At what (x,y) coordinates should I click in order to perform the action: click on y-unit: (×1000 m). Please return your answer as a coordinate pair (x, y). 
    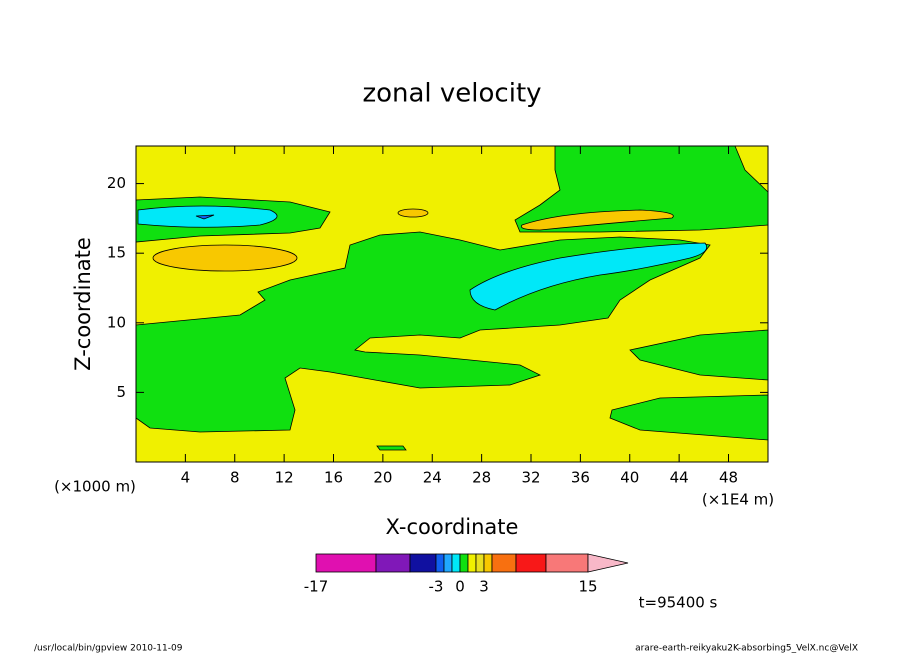
    Looking at the image, I should click on (95, 487).